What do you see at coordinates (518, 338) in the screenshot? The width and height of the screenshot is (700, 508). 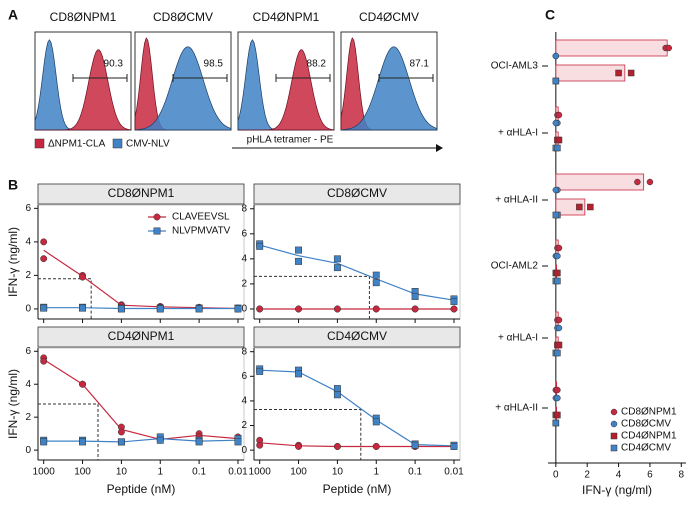 I see `category-label: + αHLA-I` at bounding box center [518, 338].